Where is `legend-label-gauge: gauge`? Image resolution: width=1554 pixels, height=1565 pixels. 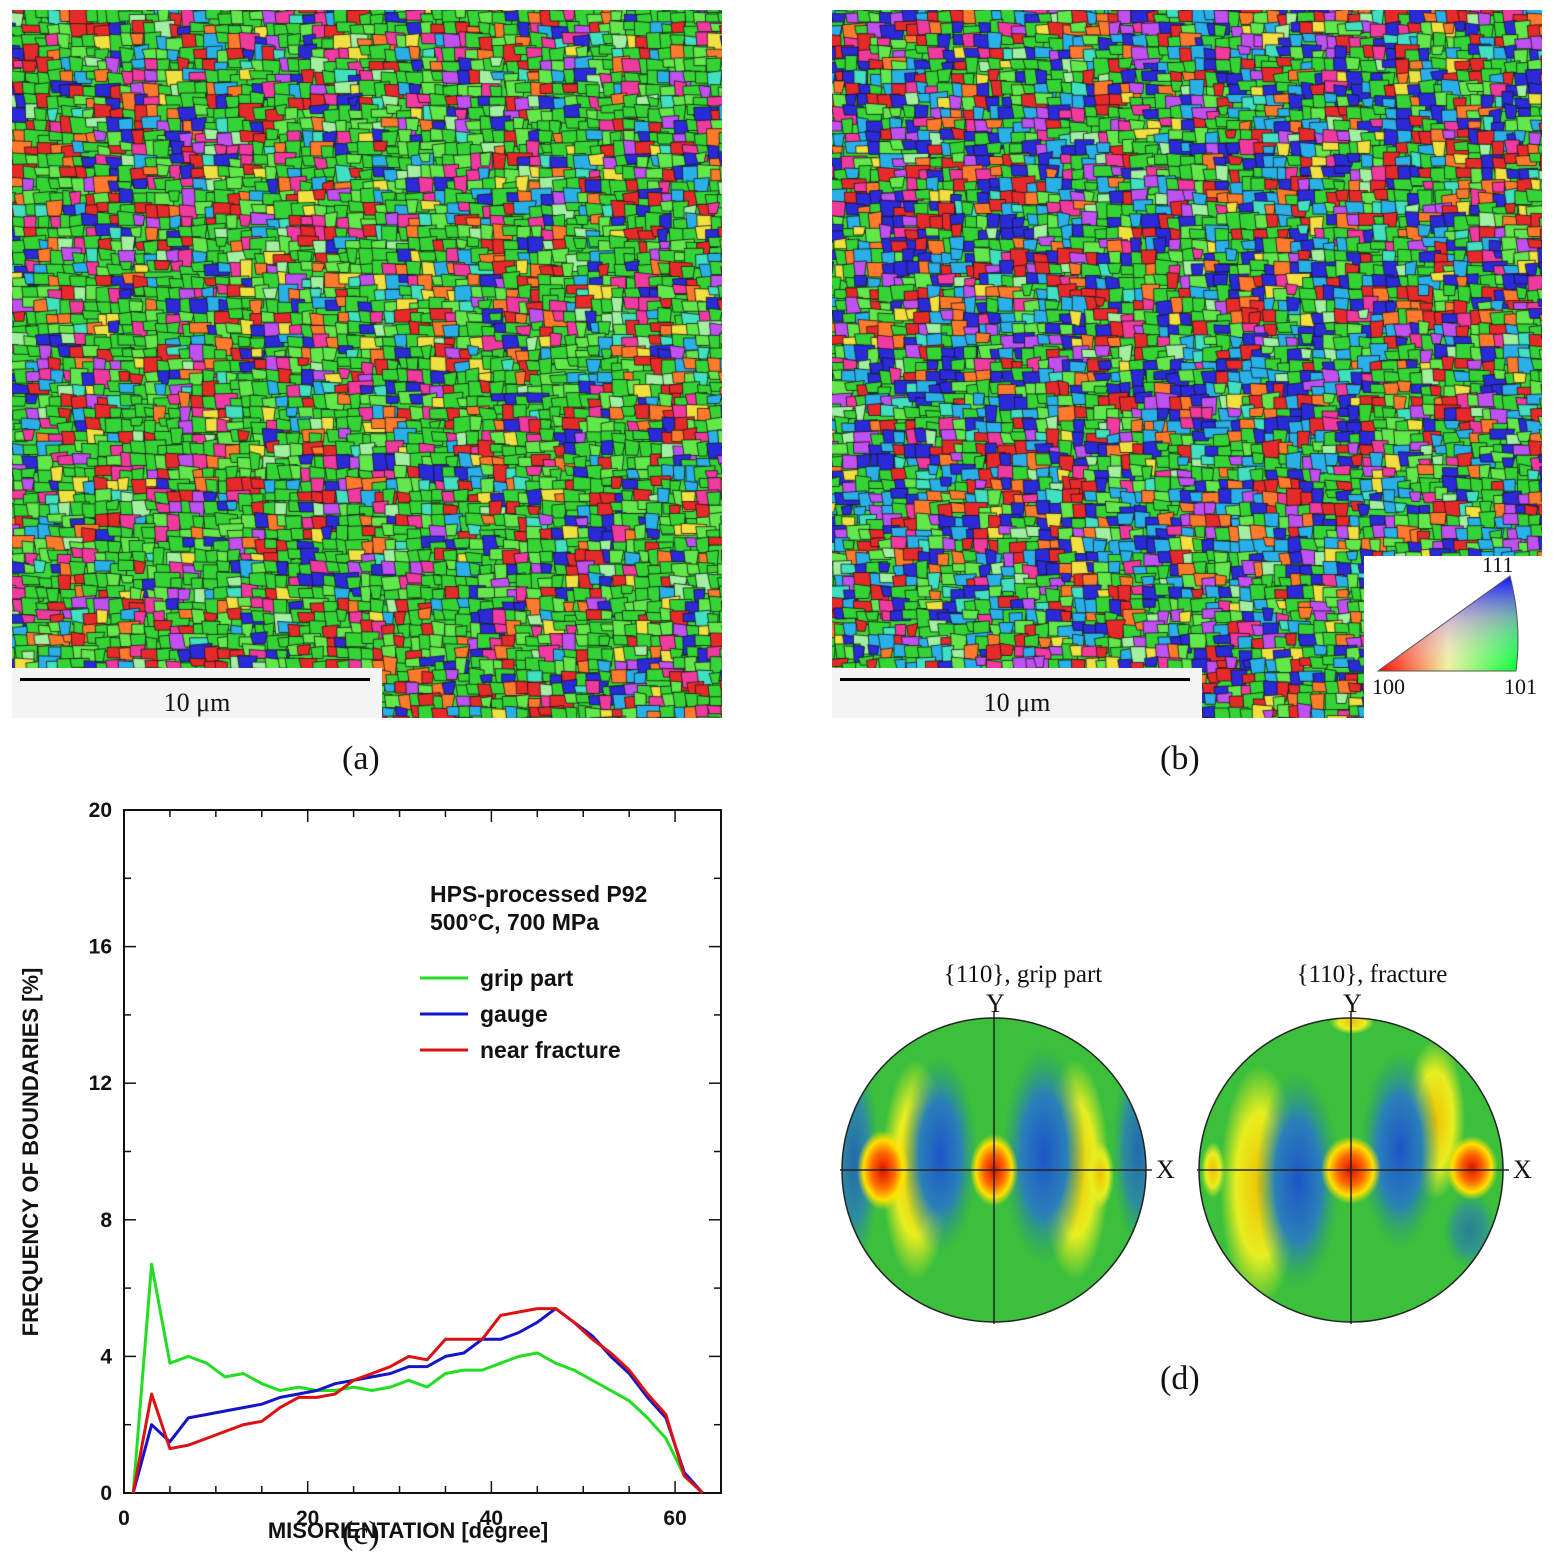 legend-label-gauge: gauge is located at coordinates (514, 1014).